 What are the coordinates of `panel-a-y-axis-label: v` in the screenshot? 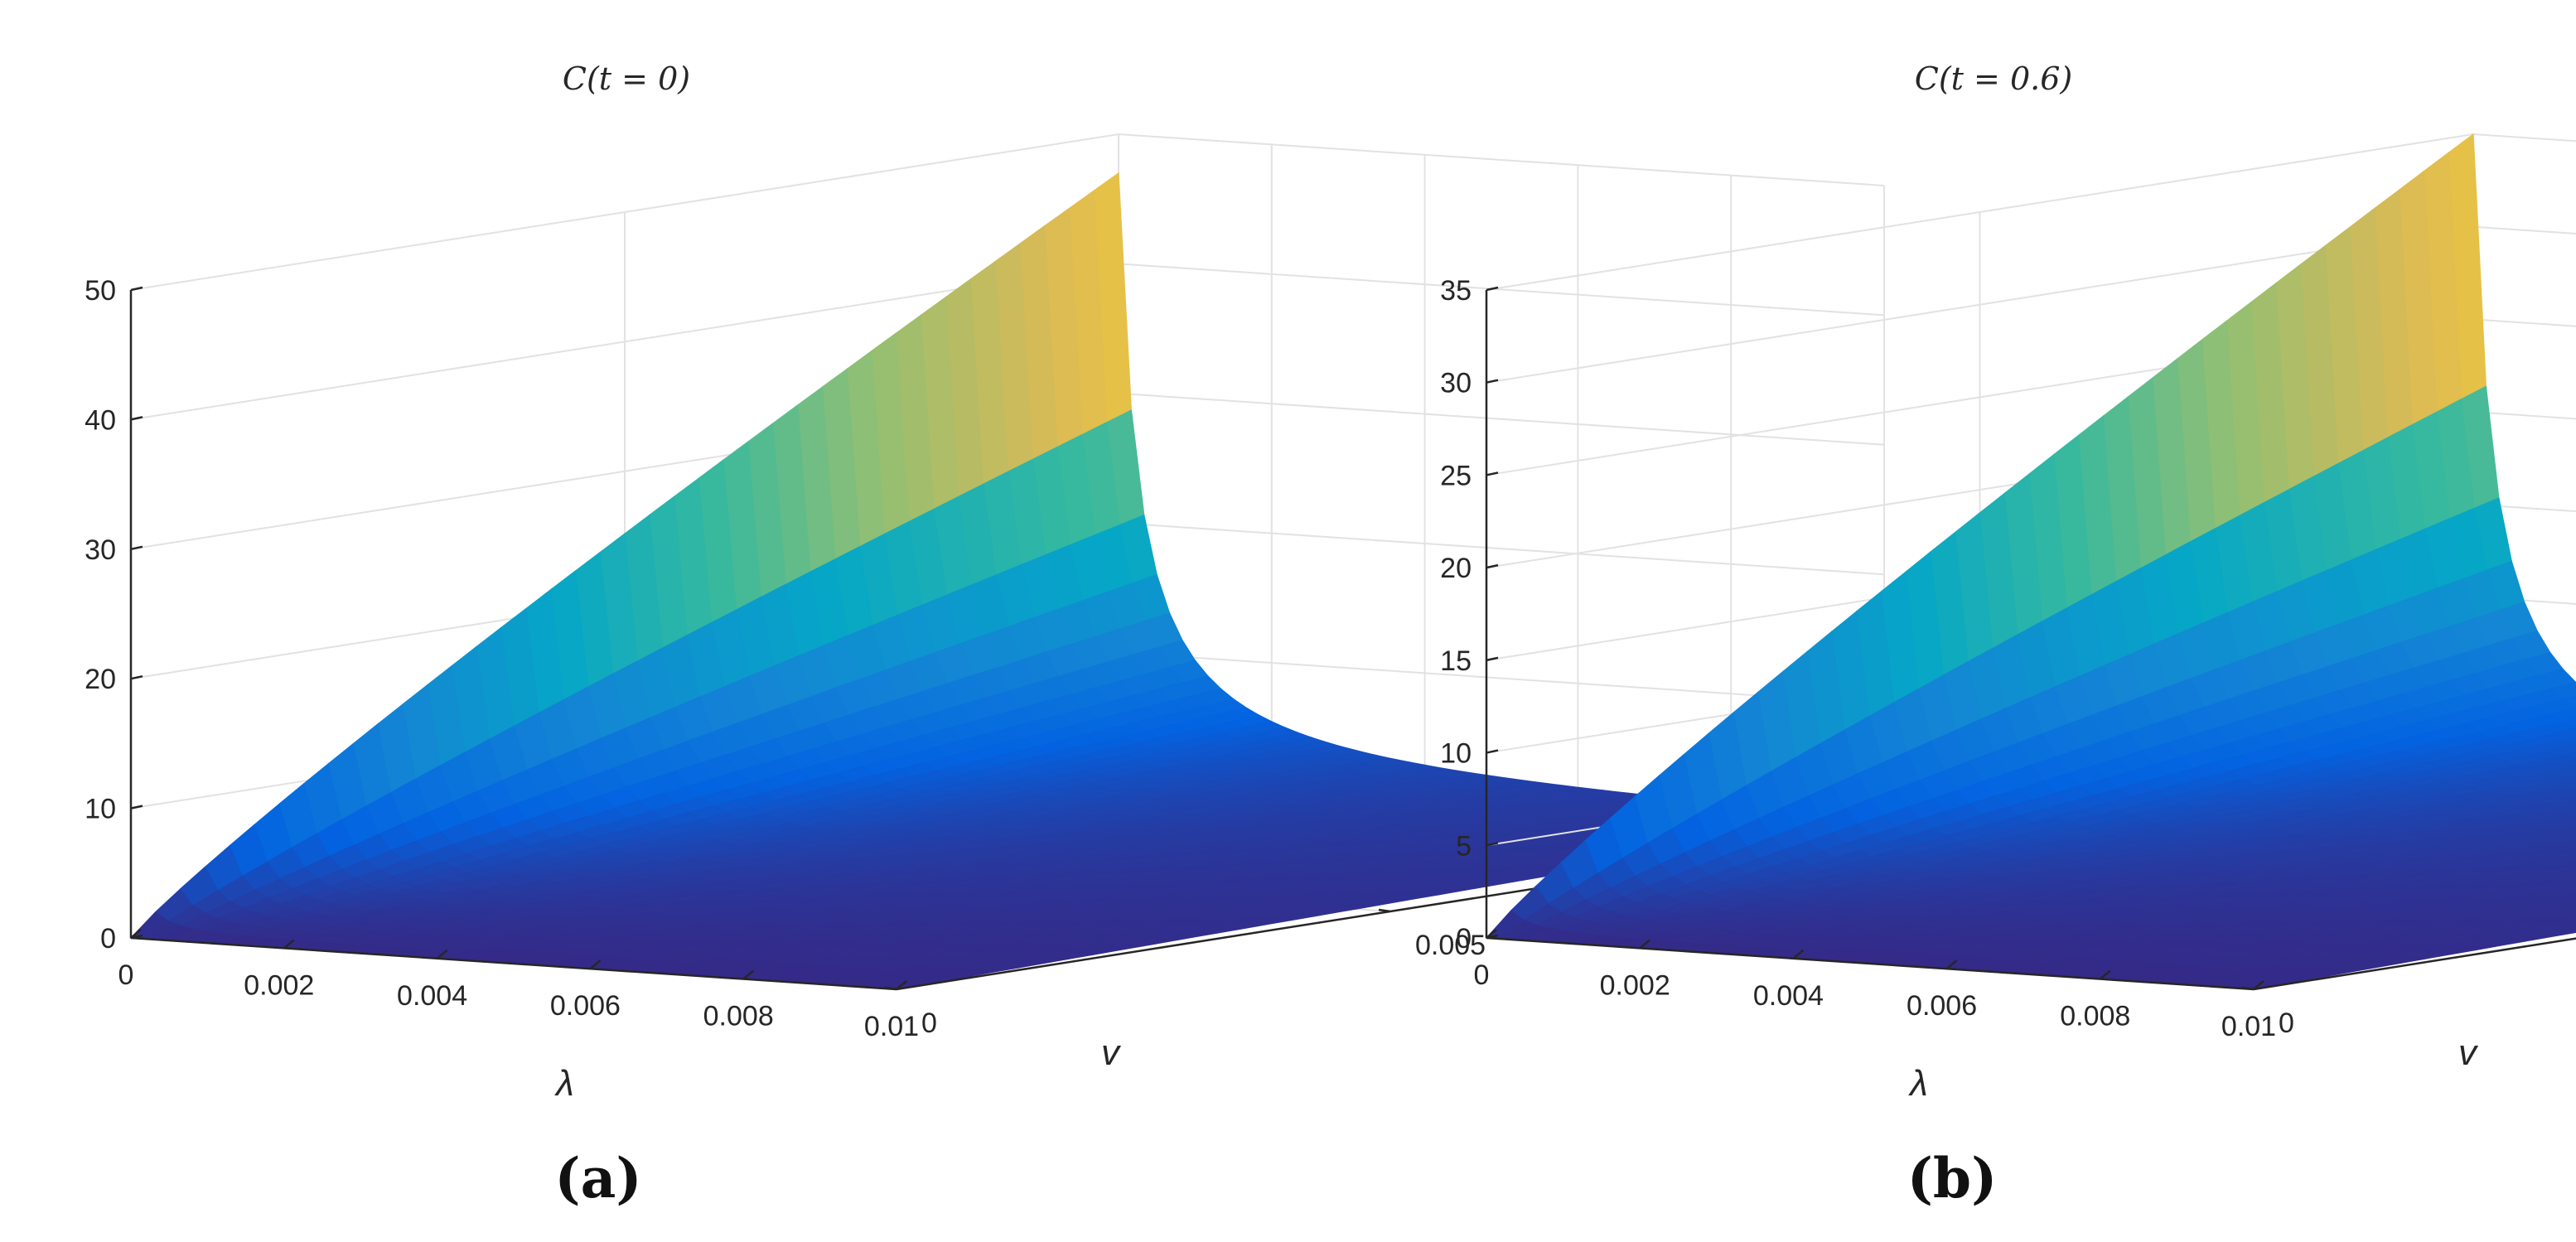 It's located at (1111, 1052).